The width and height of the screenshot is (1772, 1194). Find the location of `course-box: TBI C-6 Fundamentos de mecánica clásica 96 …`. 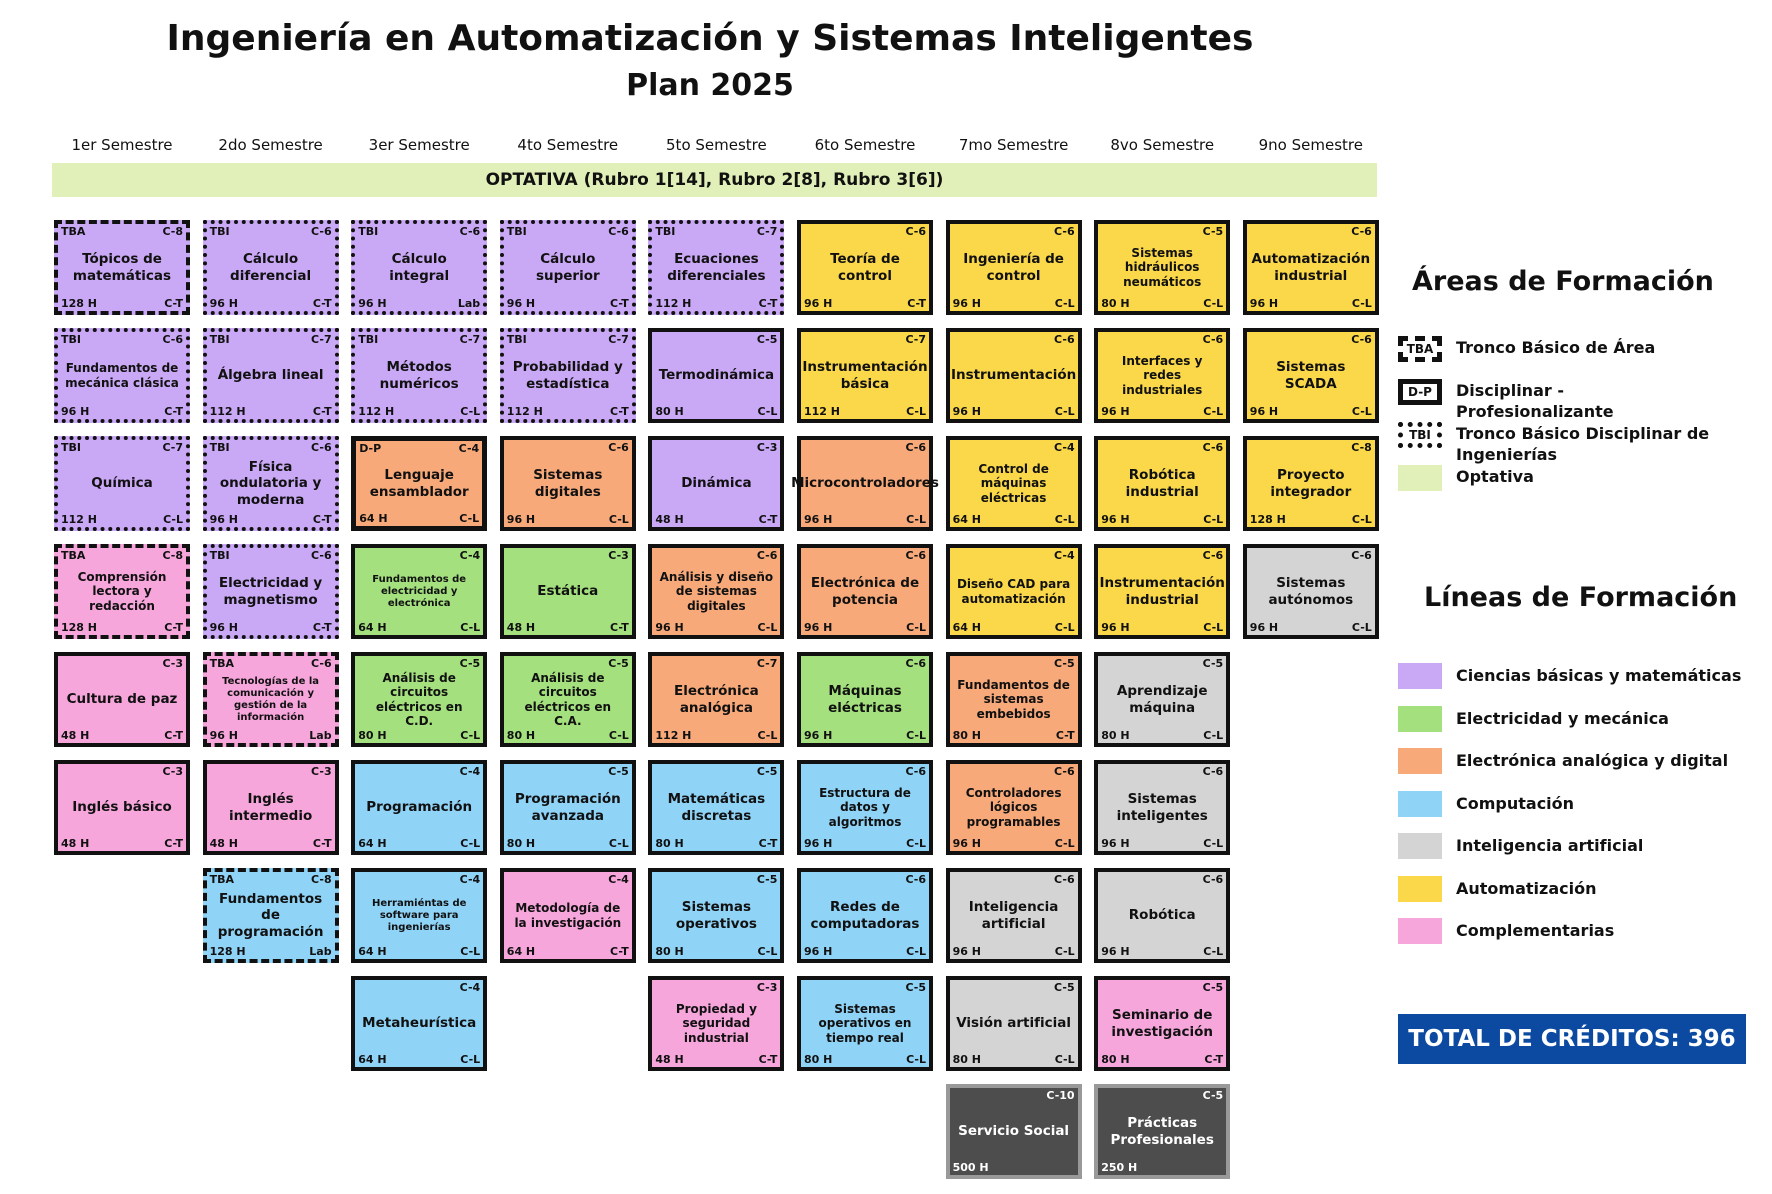

course-box: TBI C-6 Fundamentos de mecánica clásica 96 … is located at coordinates (122, 375).